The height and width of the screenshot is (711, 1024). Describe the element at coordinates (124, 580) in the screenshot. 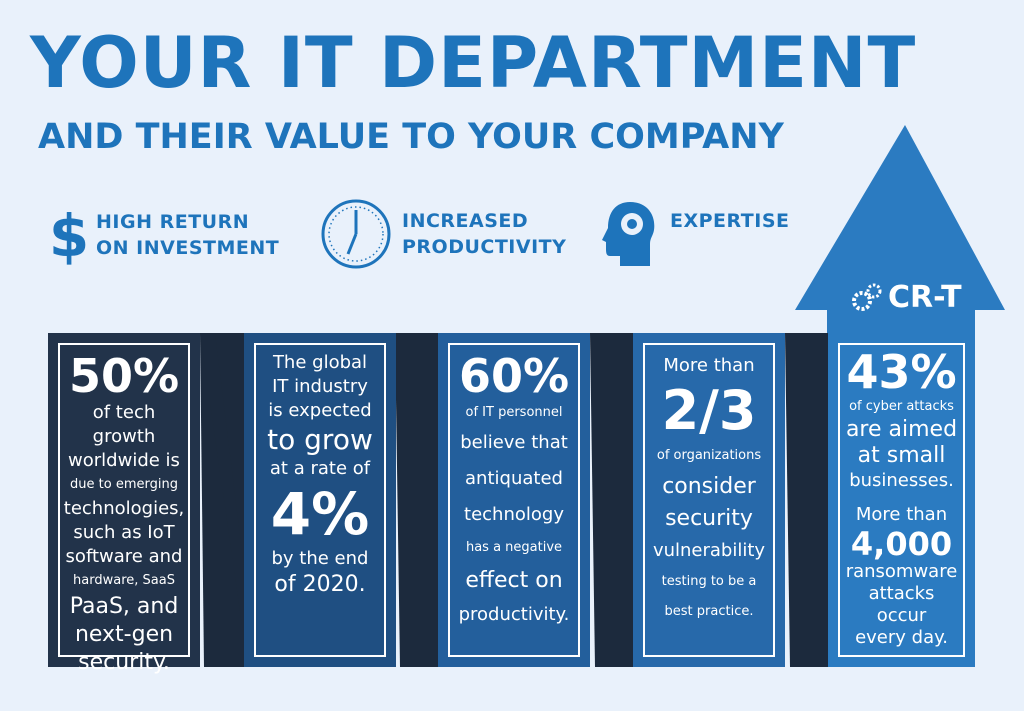

I see `stat-text: hardware, SaaS` at that location.